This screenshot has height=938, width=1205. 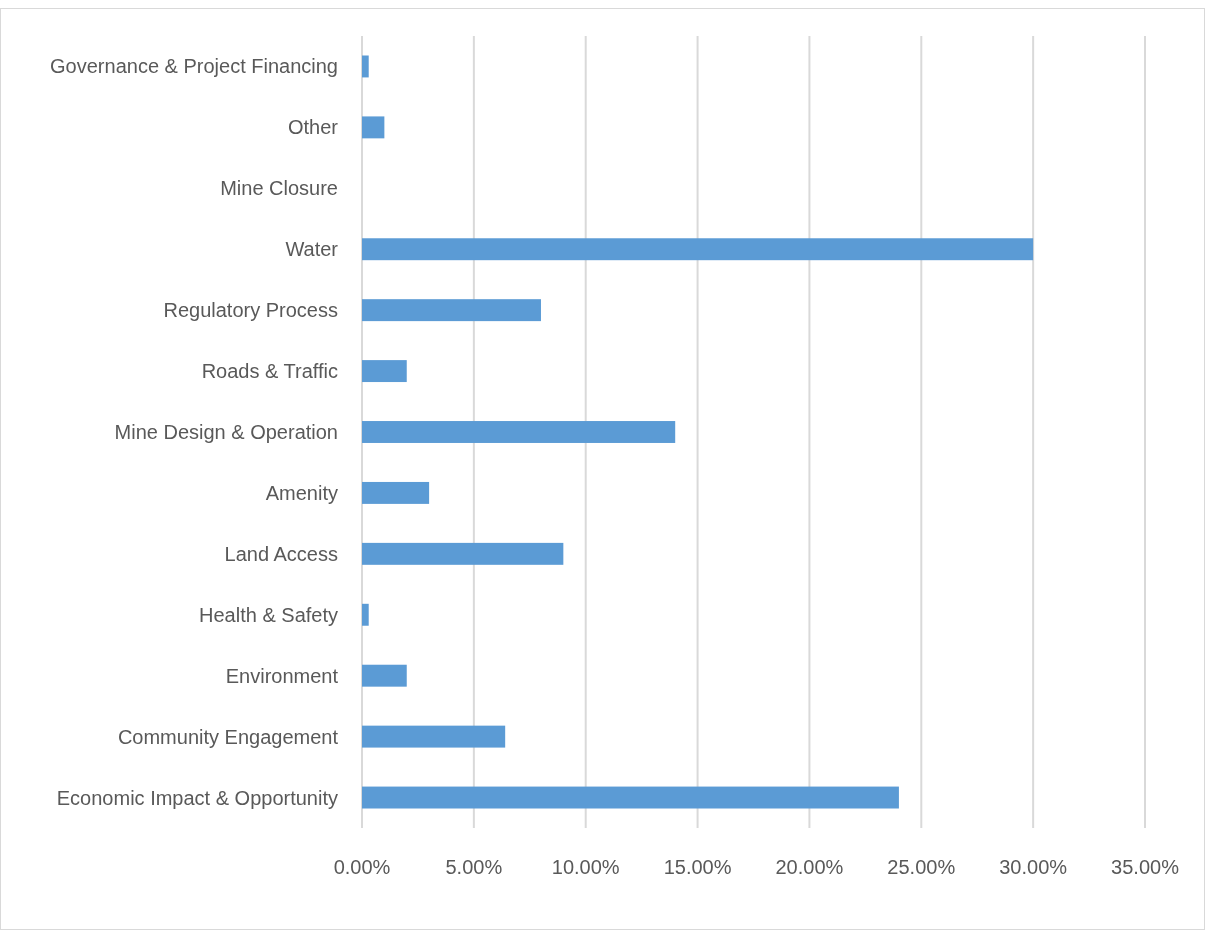 What do you see at coordinates (282, 675) in the screenshot?
I see `y-tick-label: Environment` at bounding box center [282, 675].